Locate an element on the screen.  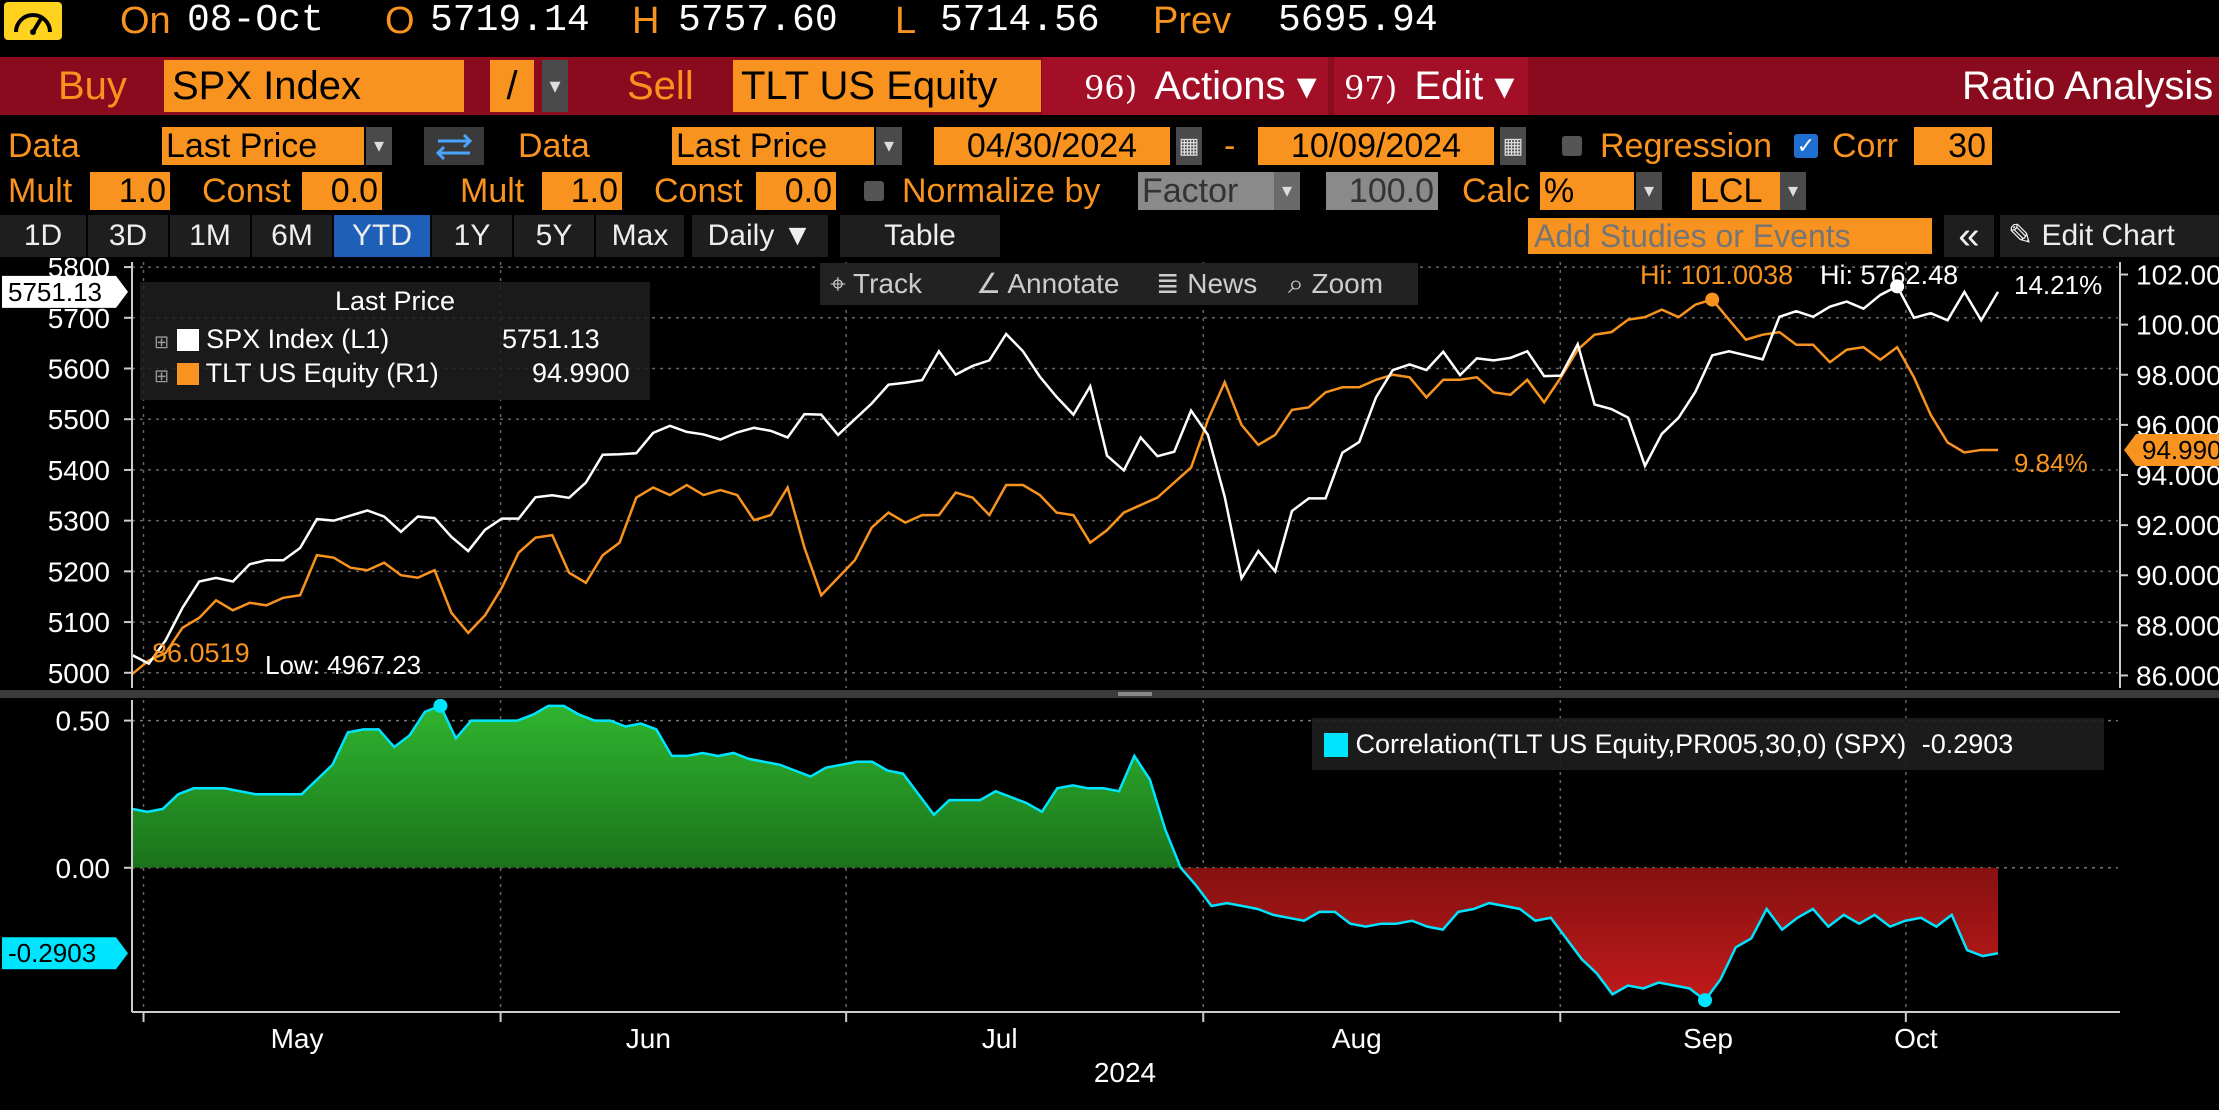
start-calendar-icon: ▦ is located at coordinates (1189, 146).